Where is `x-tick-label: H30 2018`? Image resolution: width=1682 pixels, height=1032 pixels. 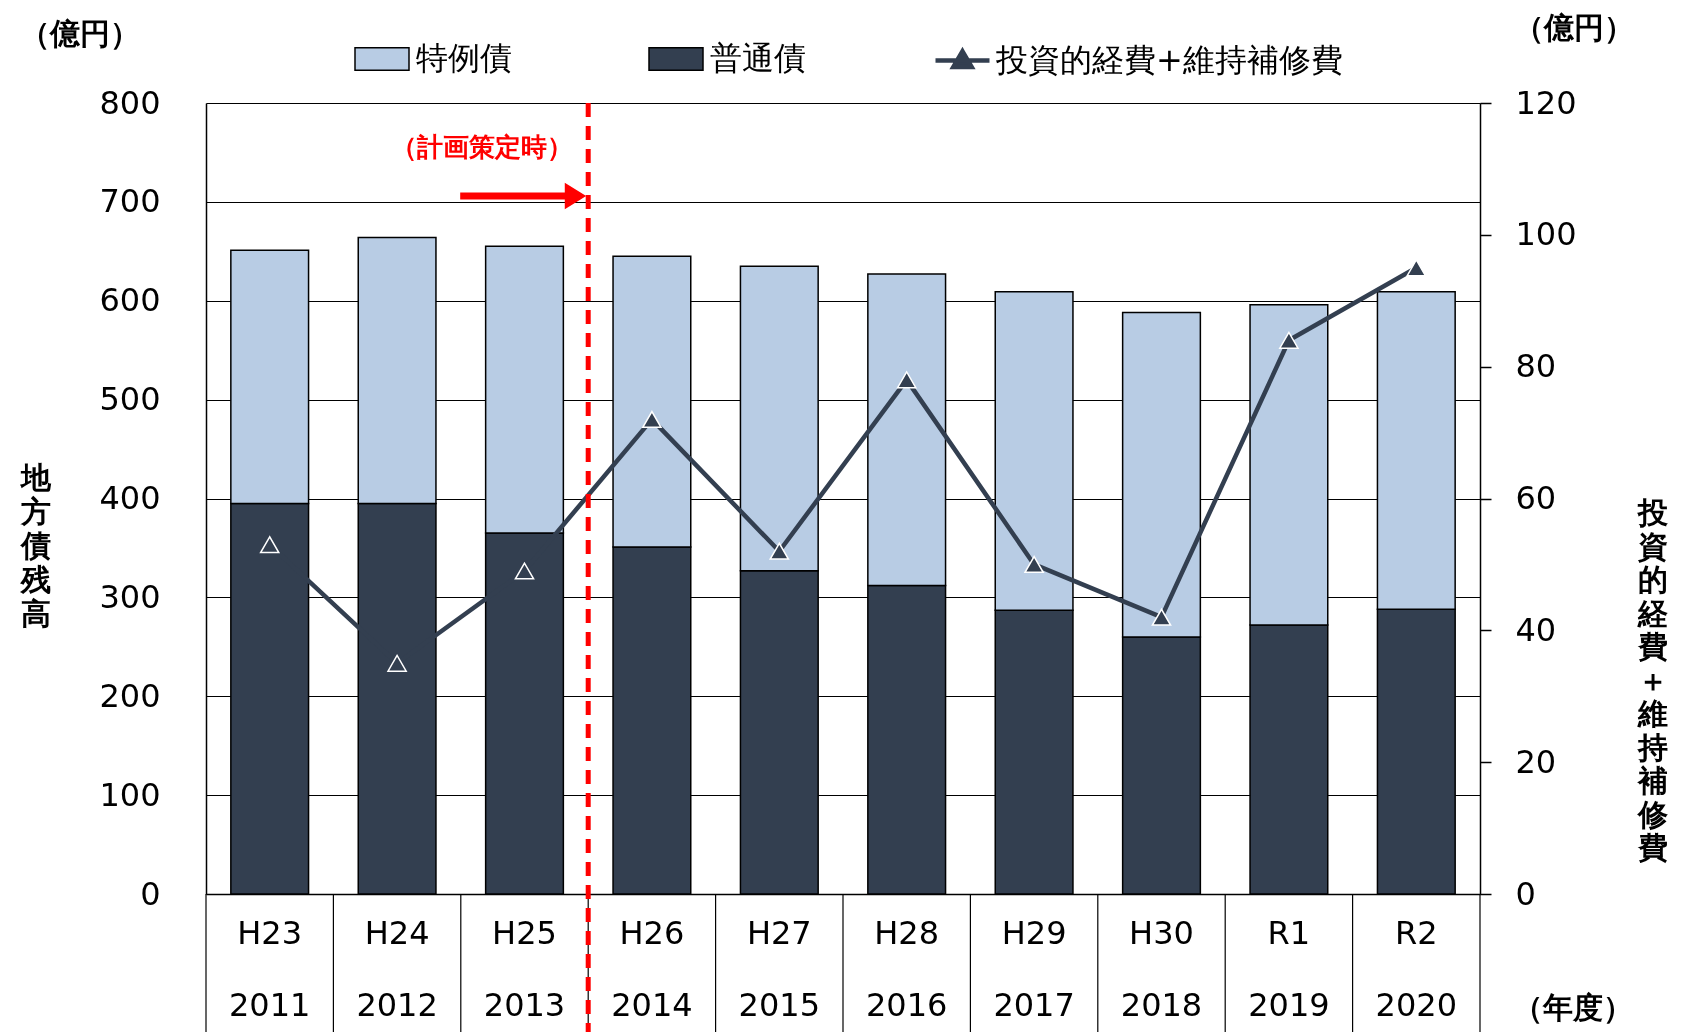 x-tick-label: H30 2018 is located at coordinates (1161, 968).